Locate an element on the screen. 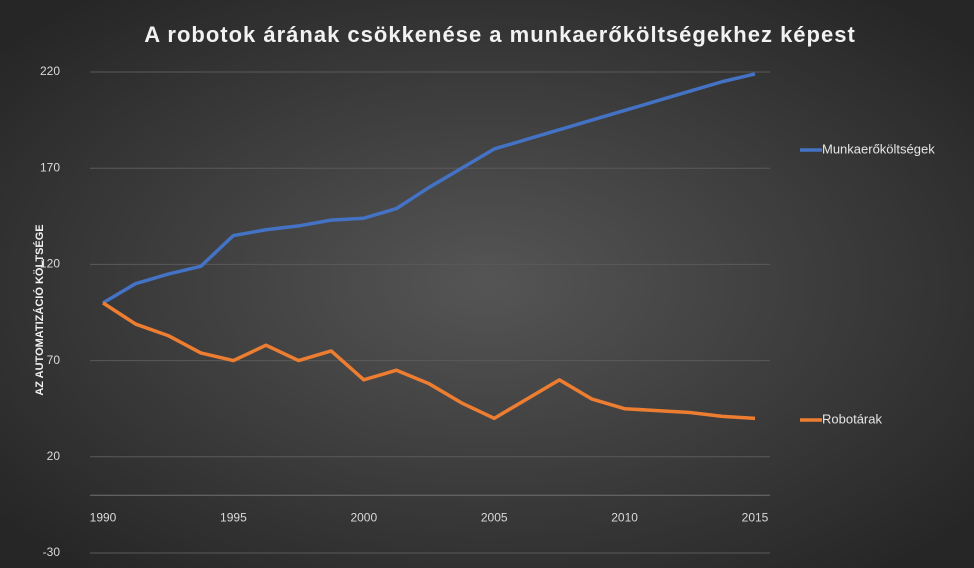  x-tick-label: 2005 is located at coordinates (494, 517).